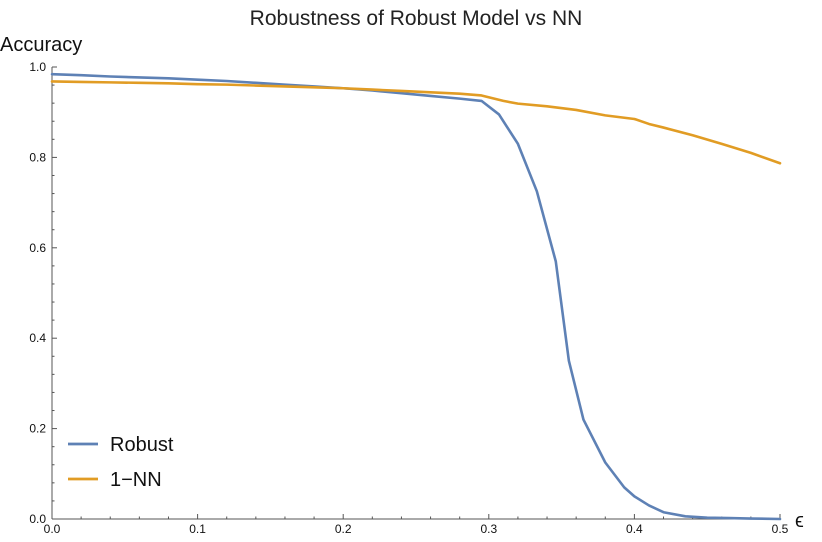  I want to click on chart-title: Robustness of Robust Model vs NN, so click(416, 18).